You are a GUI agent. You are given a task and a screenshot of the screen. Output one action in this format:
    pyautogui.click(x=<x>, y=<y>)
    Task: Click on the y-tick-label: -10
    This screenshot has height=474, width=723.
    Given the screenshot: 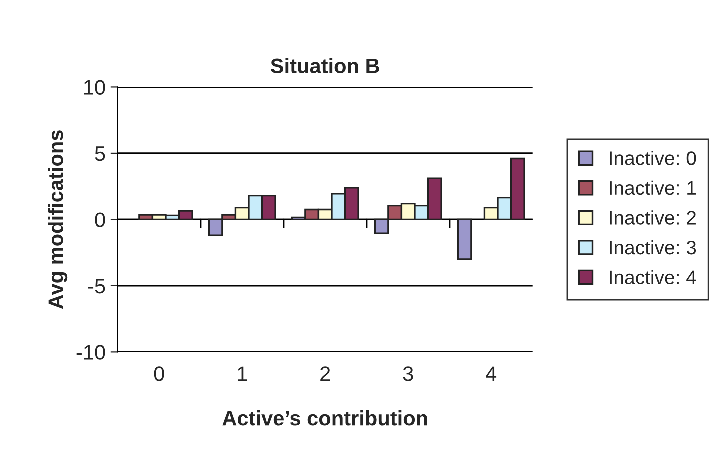 What is the action you would take?
    pyautogui.click(x=91, y=352)
    